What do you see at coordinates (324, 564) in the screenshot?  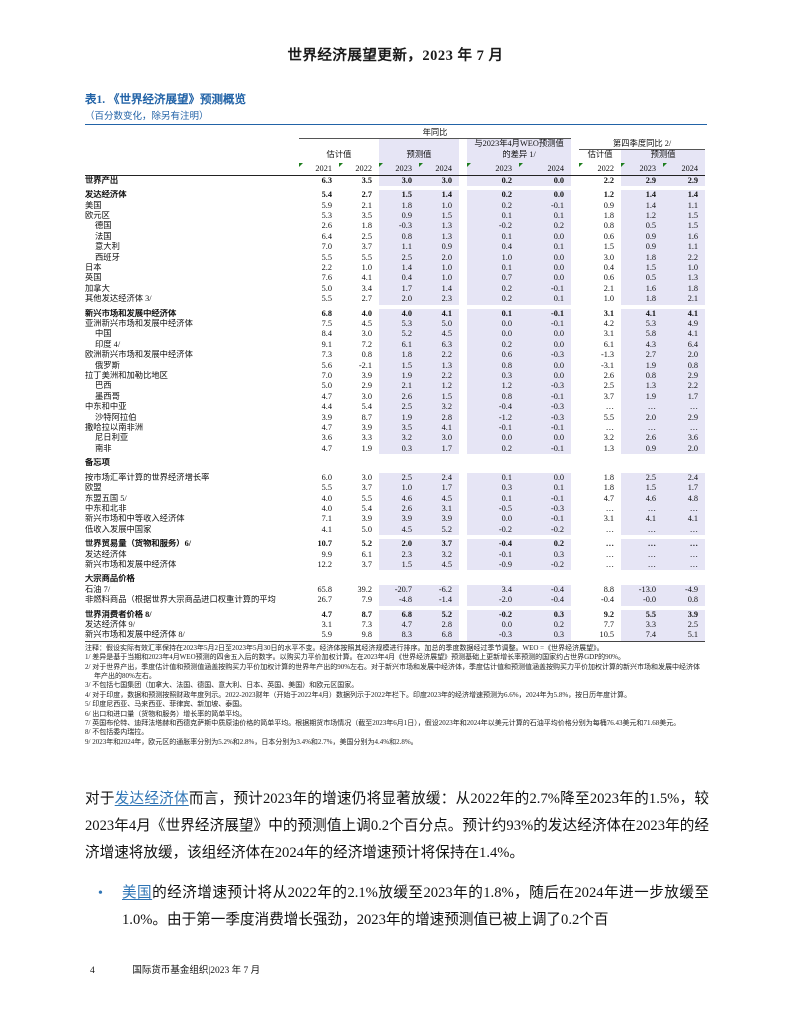 I see `table-cell: 12.2` at bounding box center [324, 564].